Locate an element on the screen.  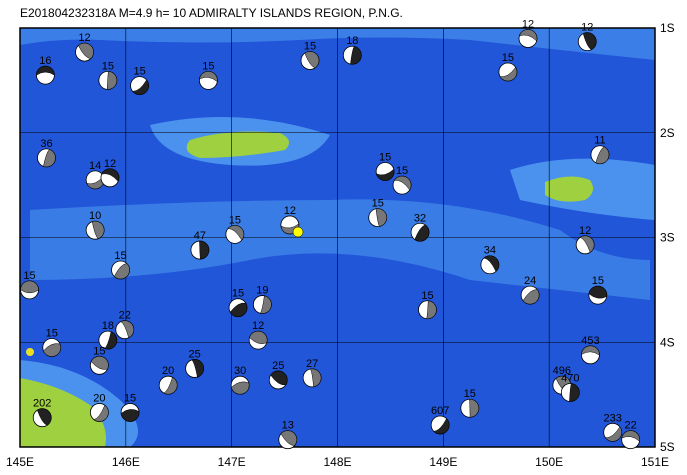
focal-mechanism: 10 is located at coordinates (95, 225).